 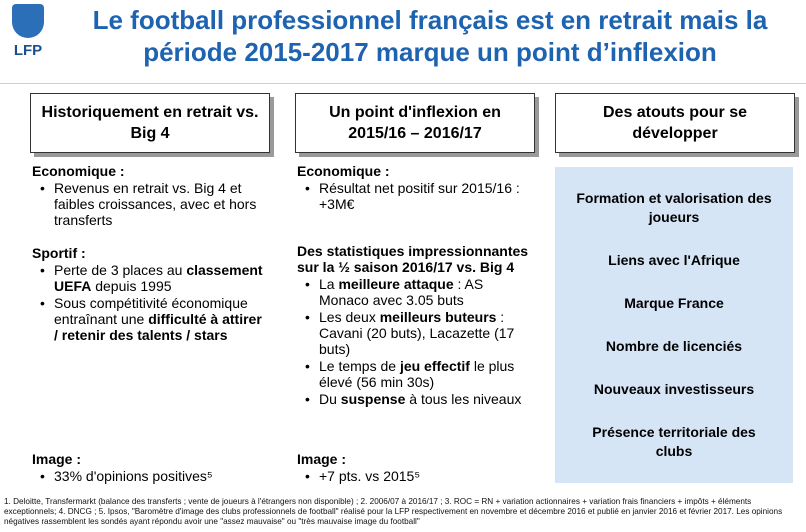 What do you see at coordinates (28, 21) in the screenshot?
I see `logo-shield` at bounding box center [28, 21].